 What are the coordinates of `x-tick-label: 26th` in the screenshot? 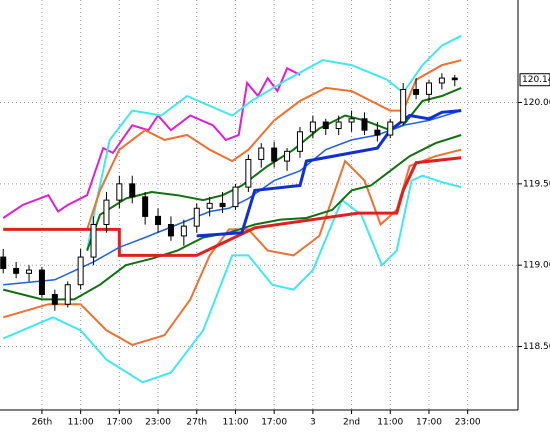 It's located at (42, 423).